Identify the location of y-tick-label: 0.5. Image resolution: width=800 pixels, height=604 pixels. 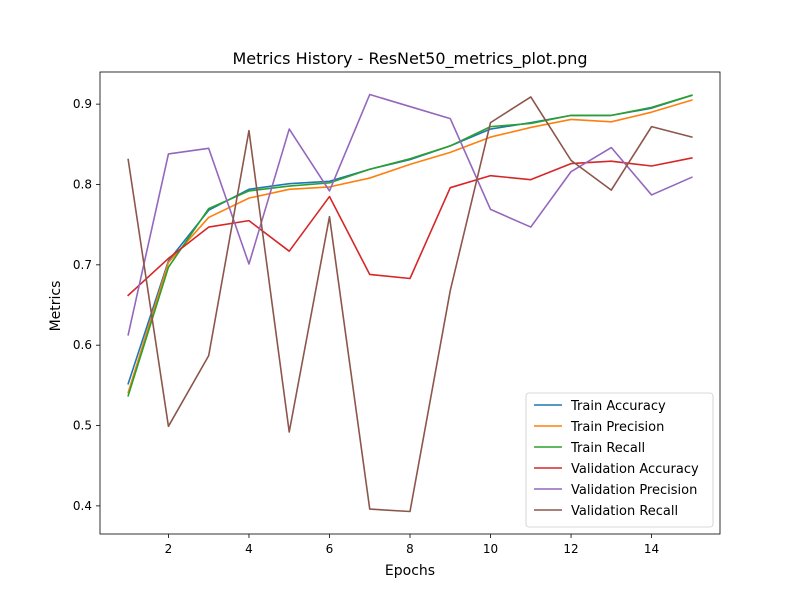
(82, 426).